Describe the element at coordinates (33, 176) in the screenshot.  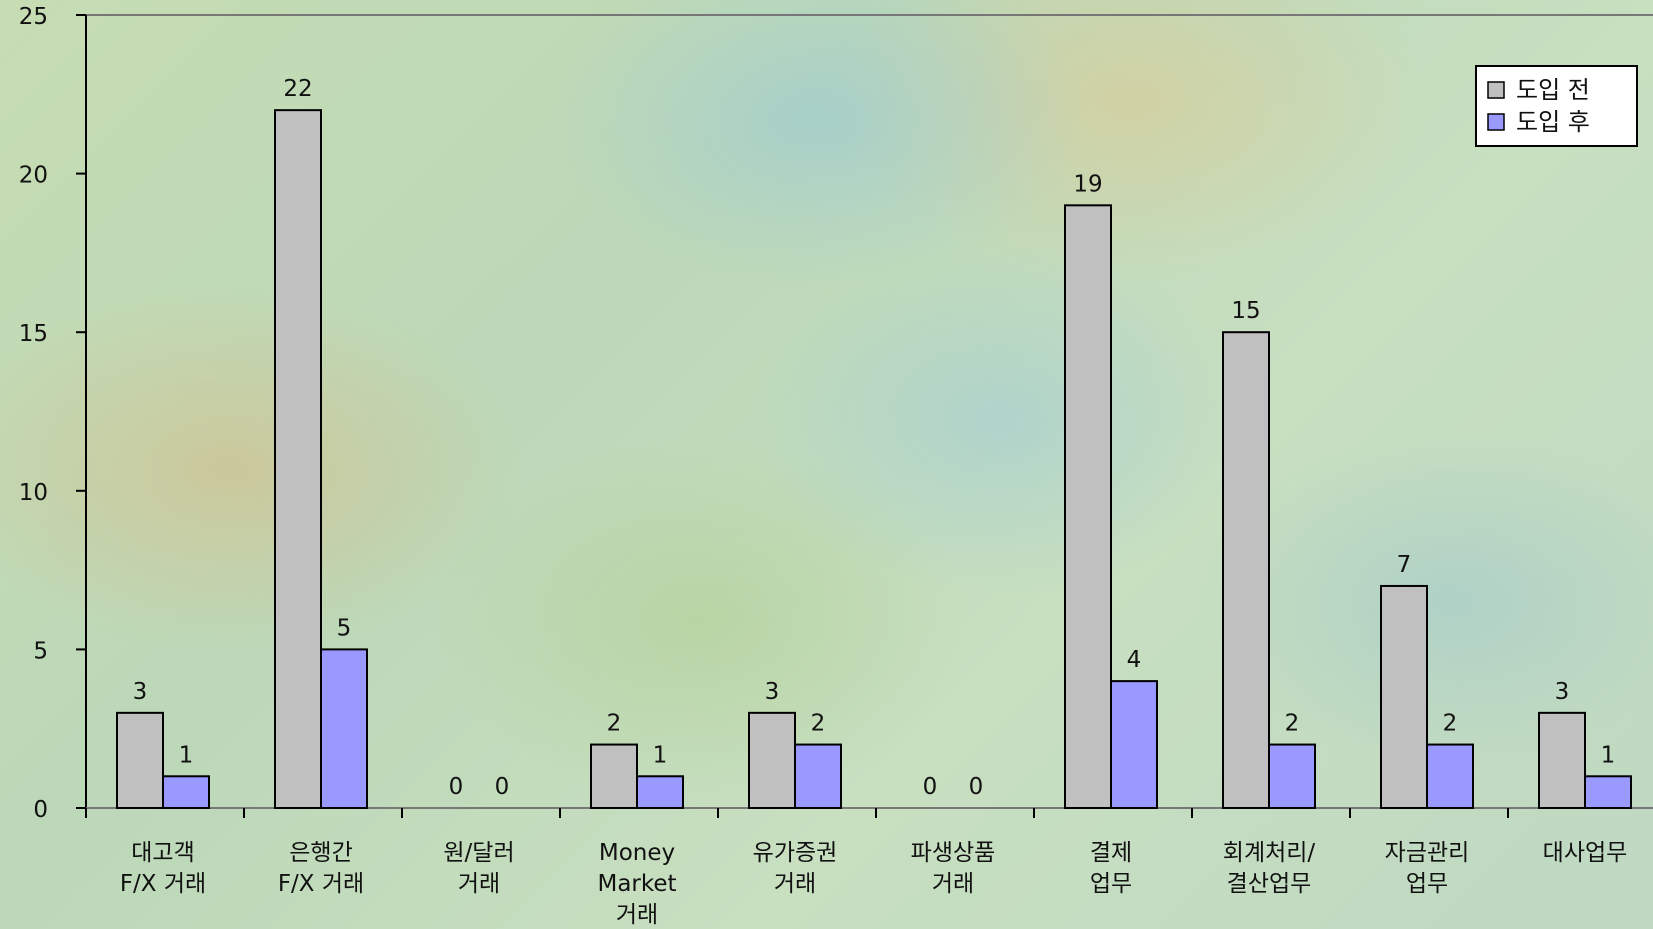
I see `y-tick-label: 20` at that location.